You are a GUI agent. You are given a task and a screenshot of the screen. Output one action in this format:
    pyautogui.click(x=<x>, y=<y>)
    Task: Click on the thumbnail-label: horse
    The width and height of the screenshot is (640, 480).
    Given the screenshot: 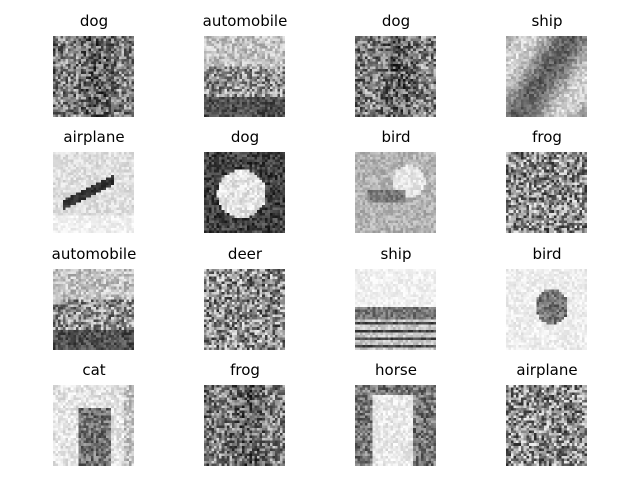 What is the action you would take?
    pyautogui.click(x=396, y=370)
    